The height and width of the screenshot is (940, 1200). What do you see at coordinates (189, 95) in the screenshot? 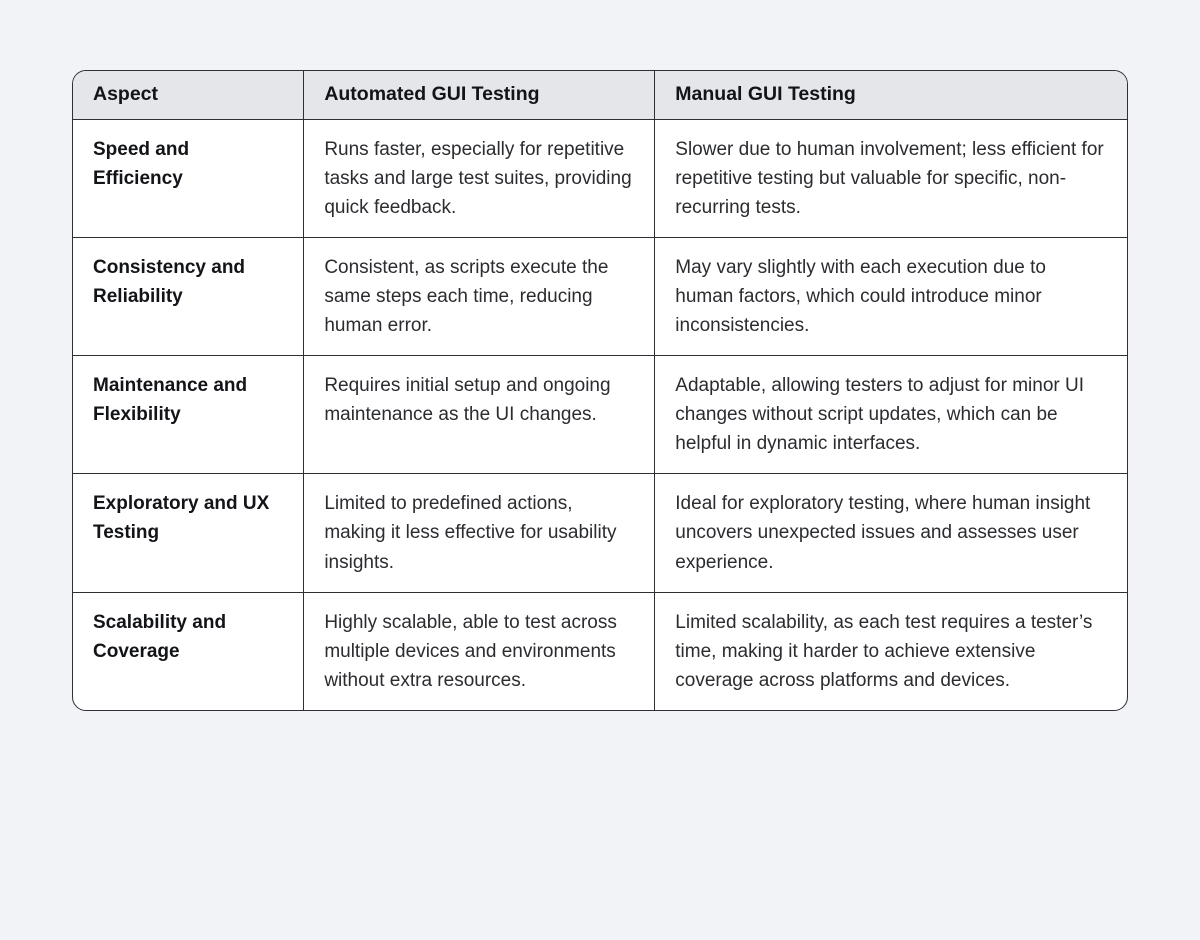
I see `column-header-aspect: Aspect` at bounding box center [189, 95].